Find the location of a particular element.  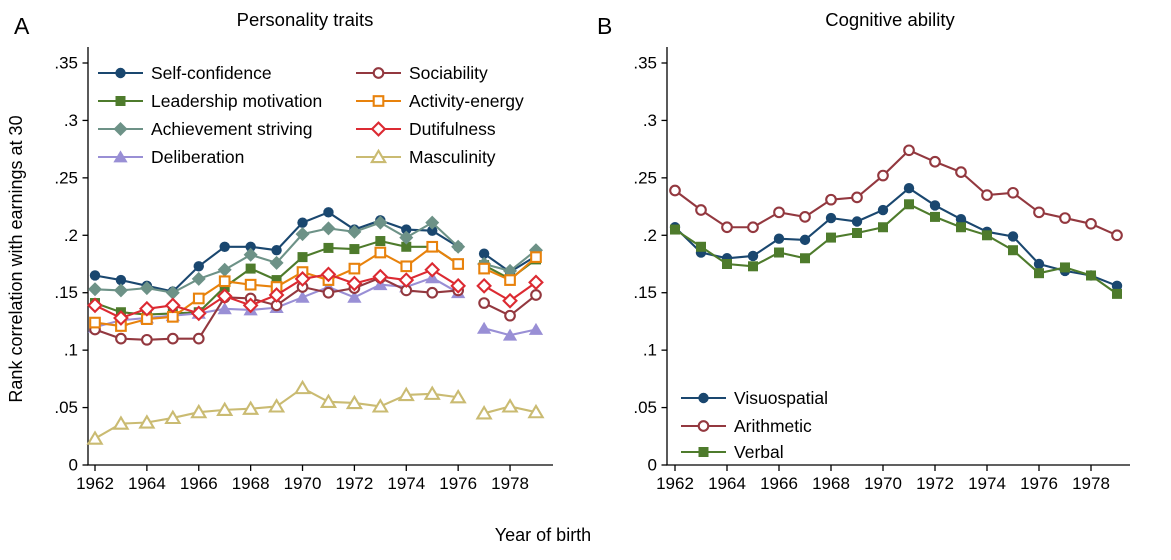

y-tick-label: 0 is located at coordinates (73, 465).